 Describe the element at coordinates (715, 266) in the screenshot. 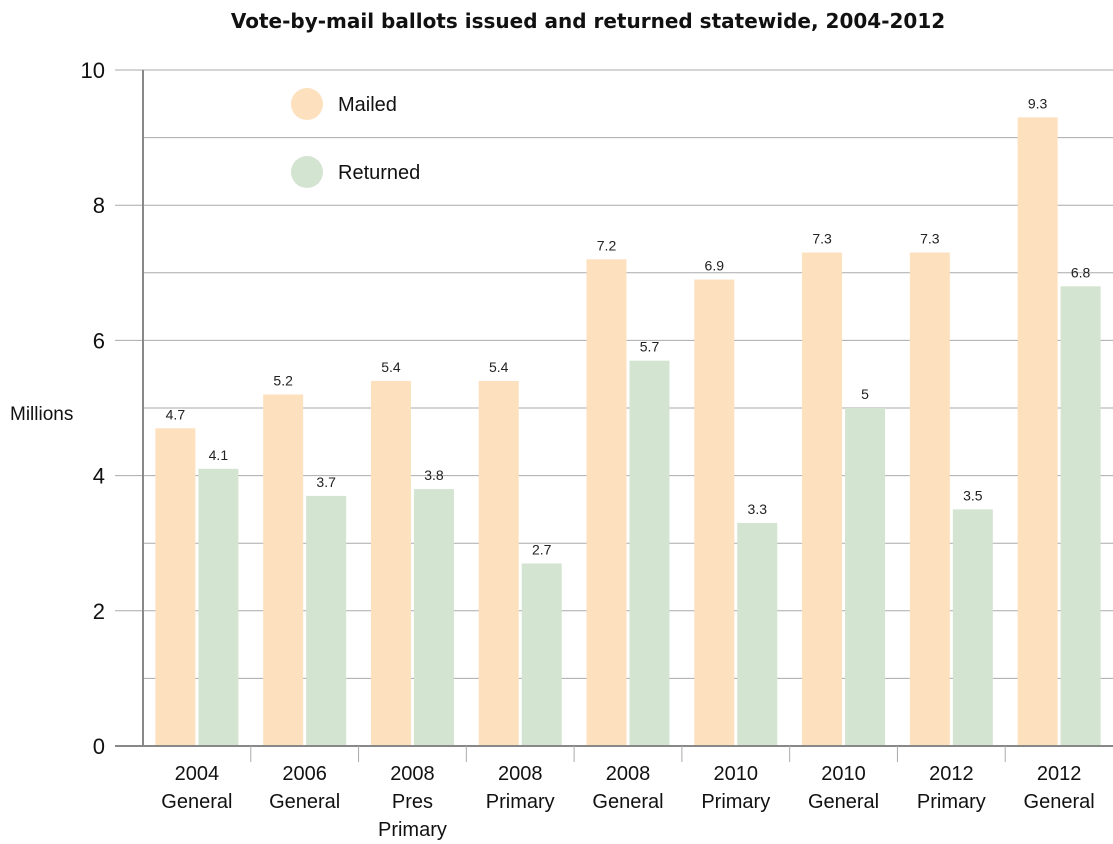

I see `data-label-mailed: 6.9` at that location.